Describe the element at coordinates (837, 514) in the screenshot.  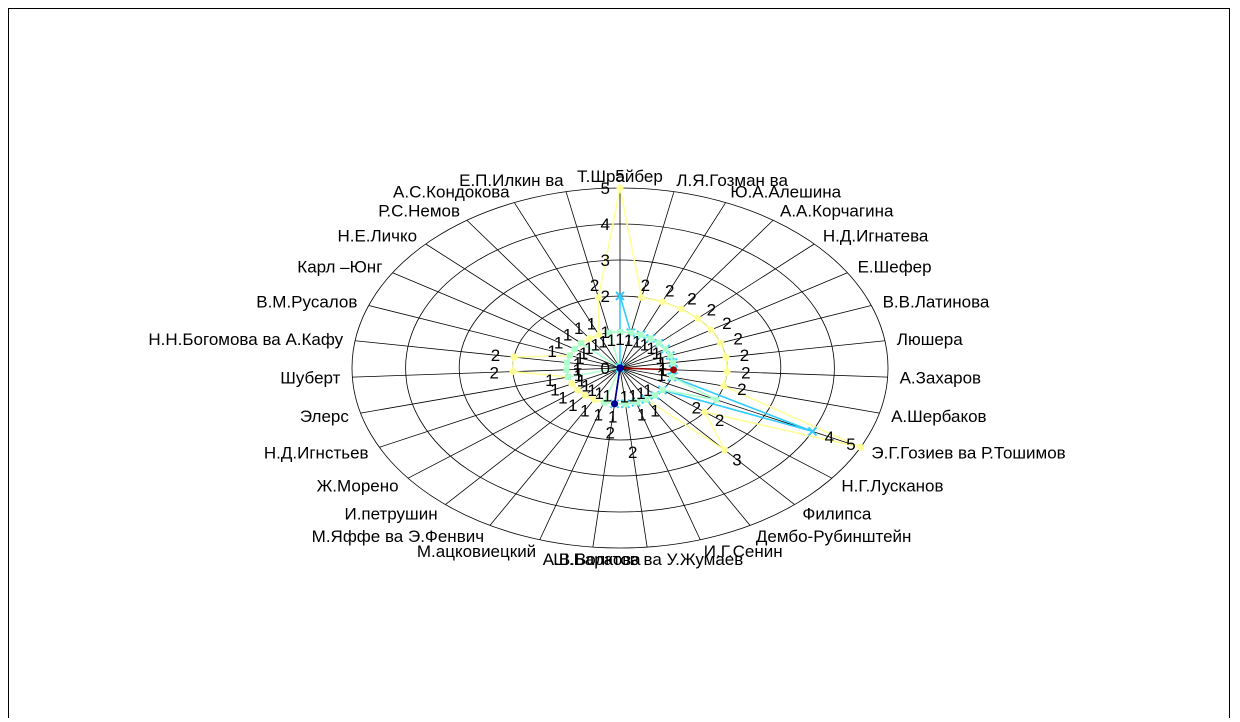
I see `category-label-12: Филипса` at that location.